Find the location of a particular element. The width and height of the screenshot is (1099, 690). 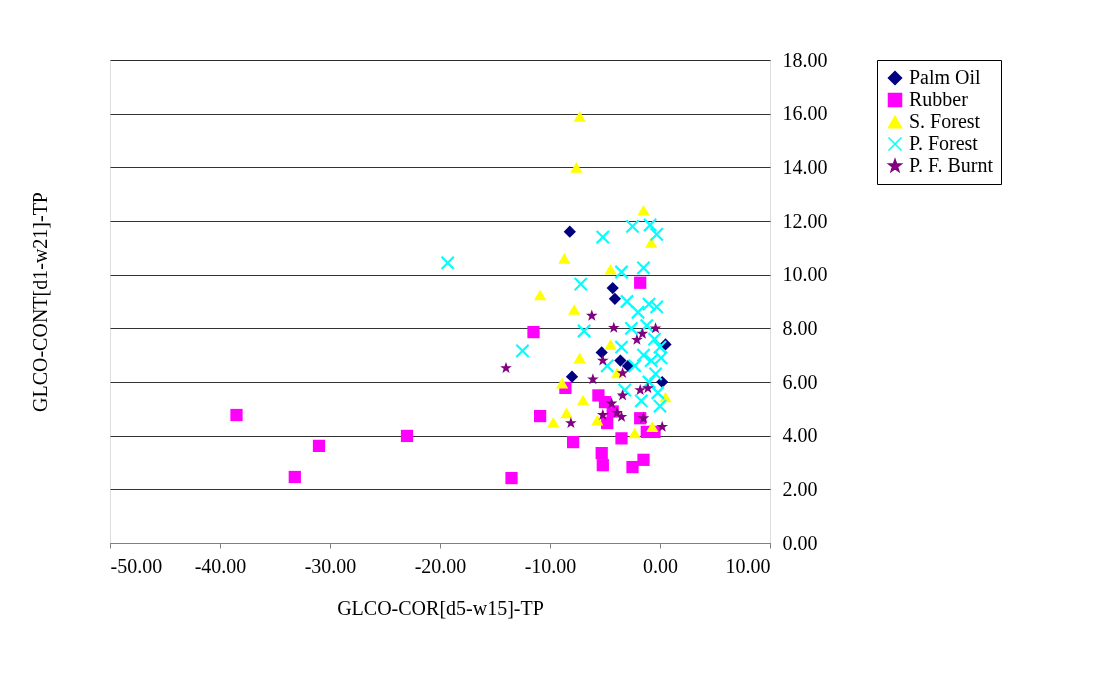

legend-label: S. Forest is located at coordinates (945, 121).